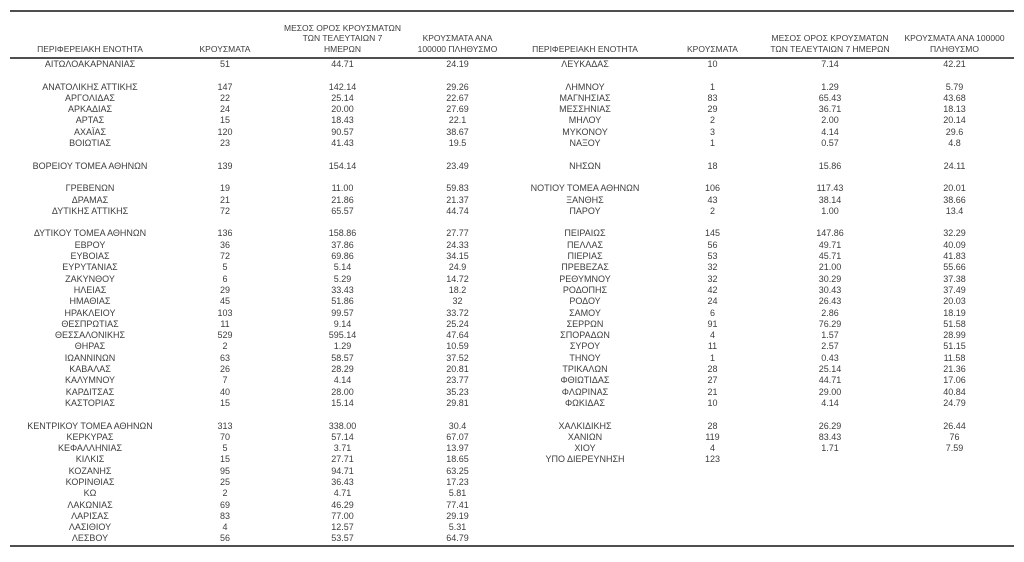  I want to click on region-cell: ΘΕΣΠΡΩΤΙΑΣ, so click(90, 323).